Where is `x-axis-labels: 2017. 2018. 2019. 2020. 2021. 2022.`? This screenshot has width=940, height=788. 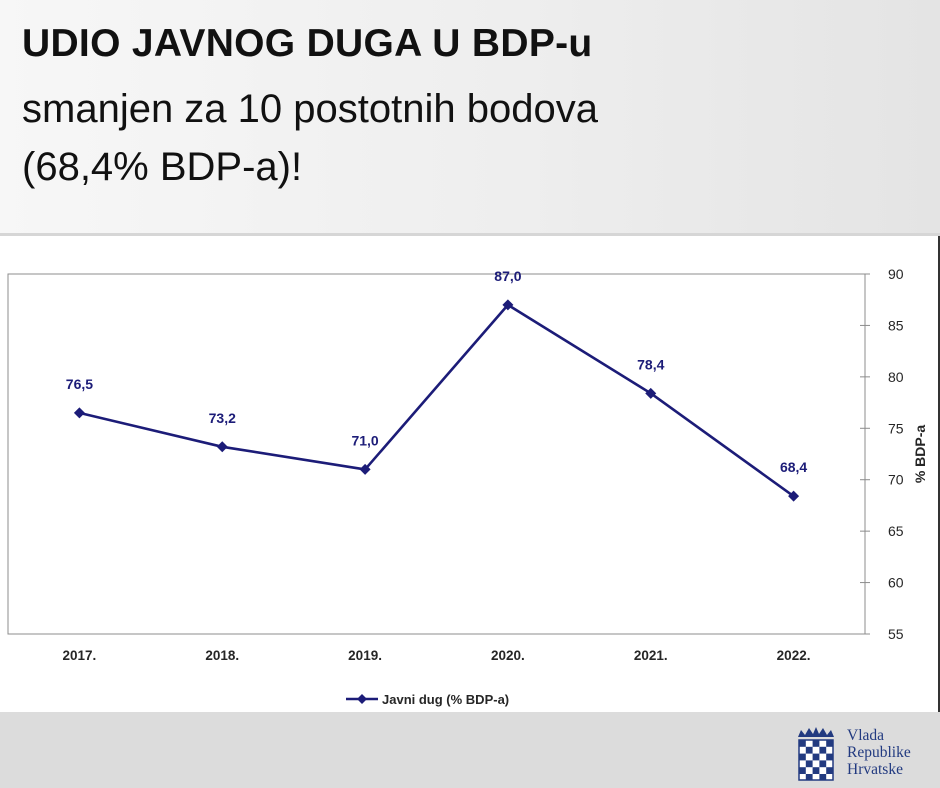
x-axis-labels: 2017. 2018. 2019. 2020. 2021. 2022. is located at coordinates (437, 655).